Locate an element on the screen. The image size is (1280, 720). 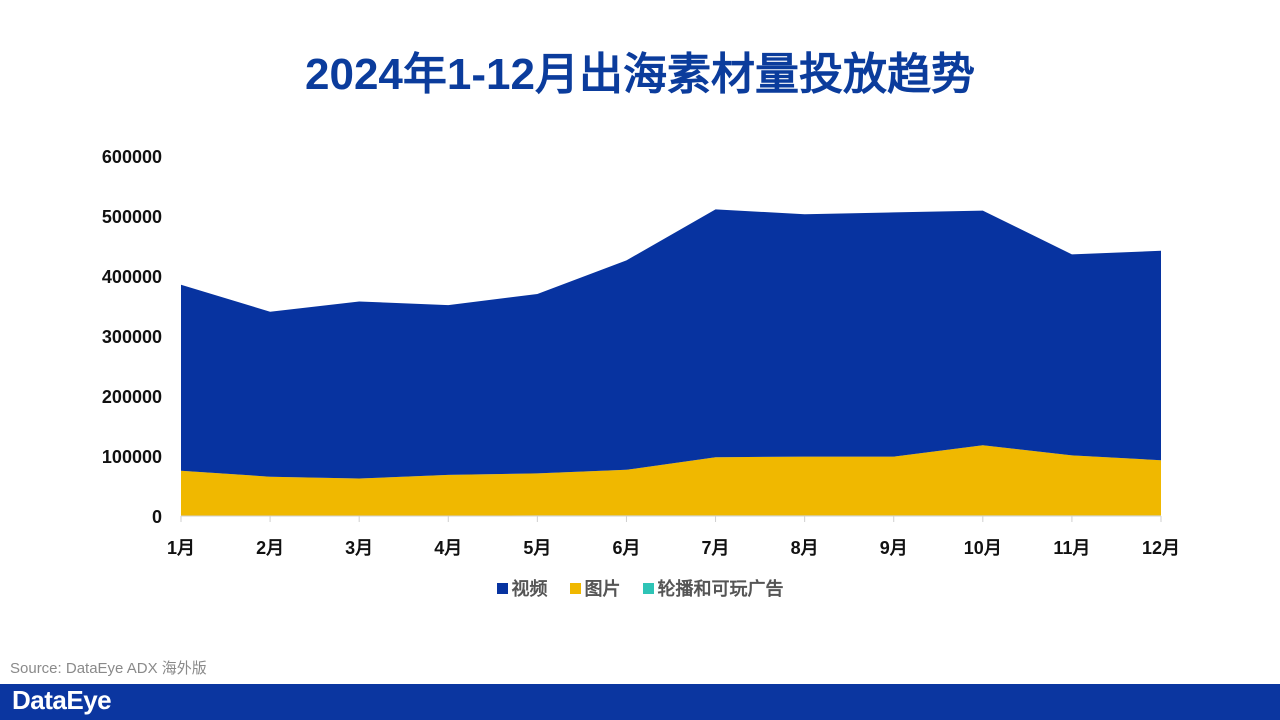
y-tick-label: 300000 is located at coordinates (132, 337).